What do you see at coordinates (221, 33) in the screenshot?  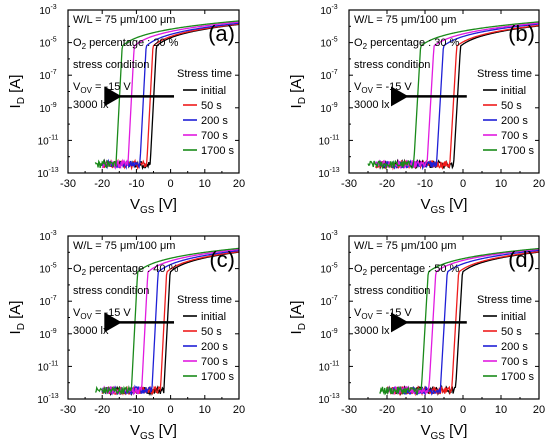 I see `panel-label: (a)` at bounding box center [221, 33].